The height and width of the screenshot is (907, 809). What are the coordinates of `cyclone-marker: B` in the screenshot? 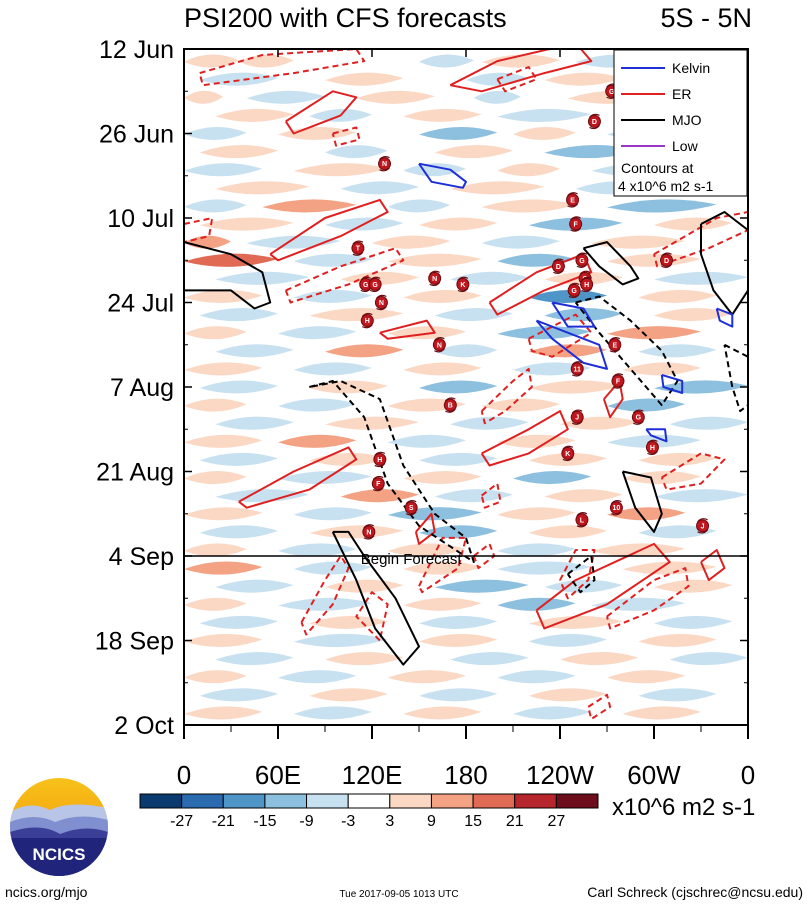 It's located at (450, 405).